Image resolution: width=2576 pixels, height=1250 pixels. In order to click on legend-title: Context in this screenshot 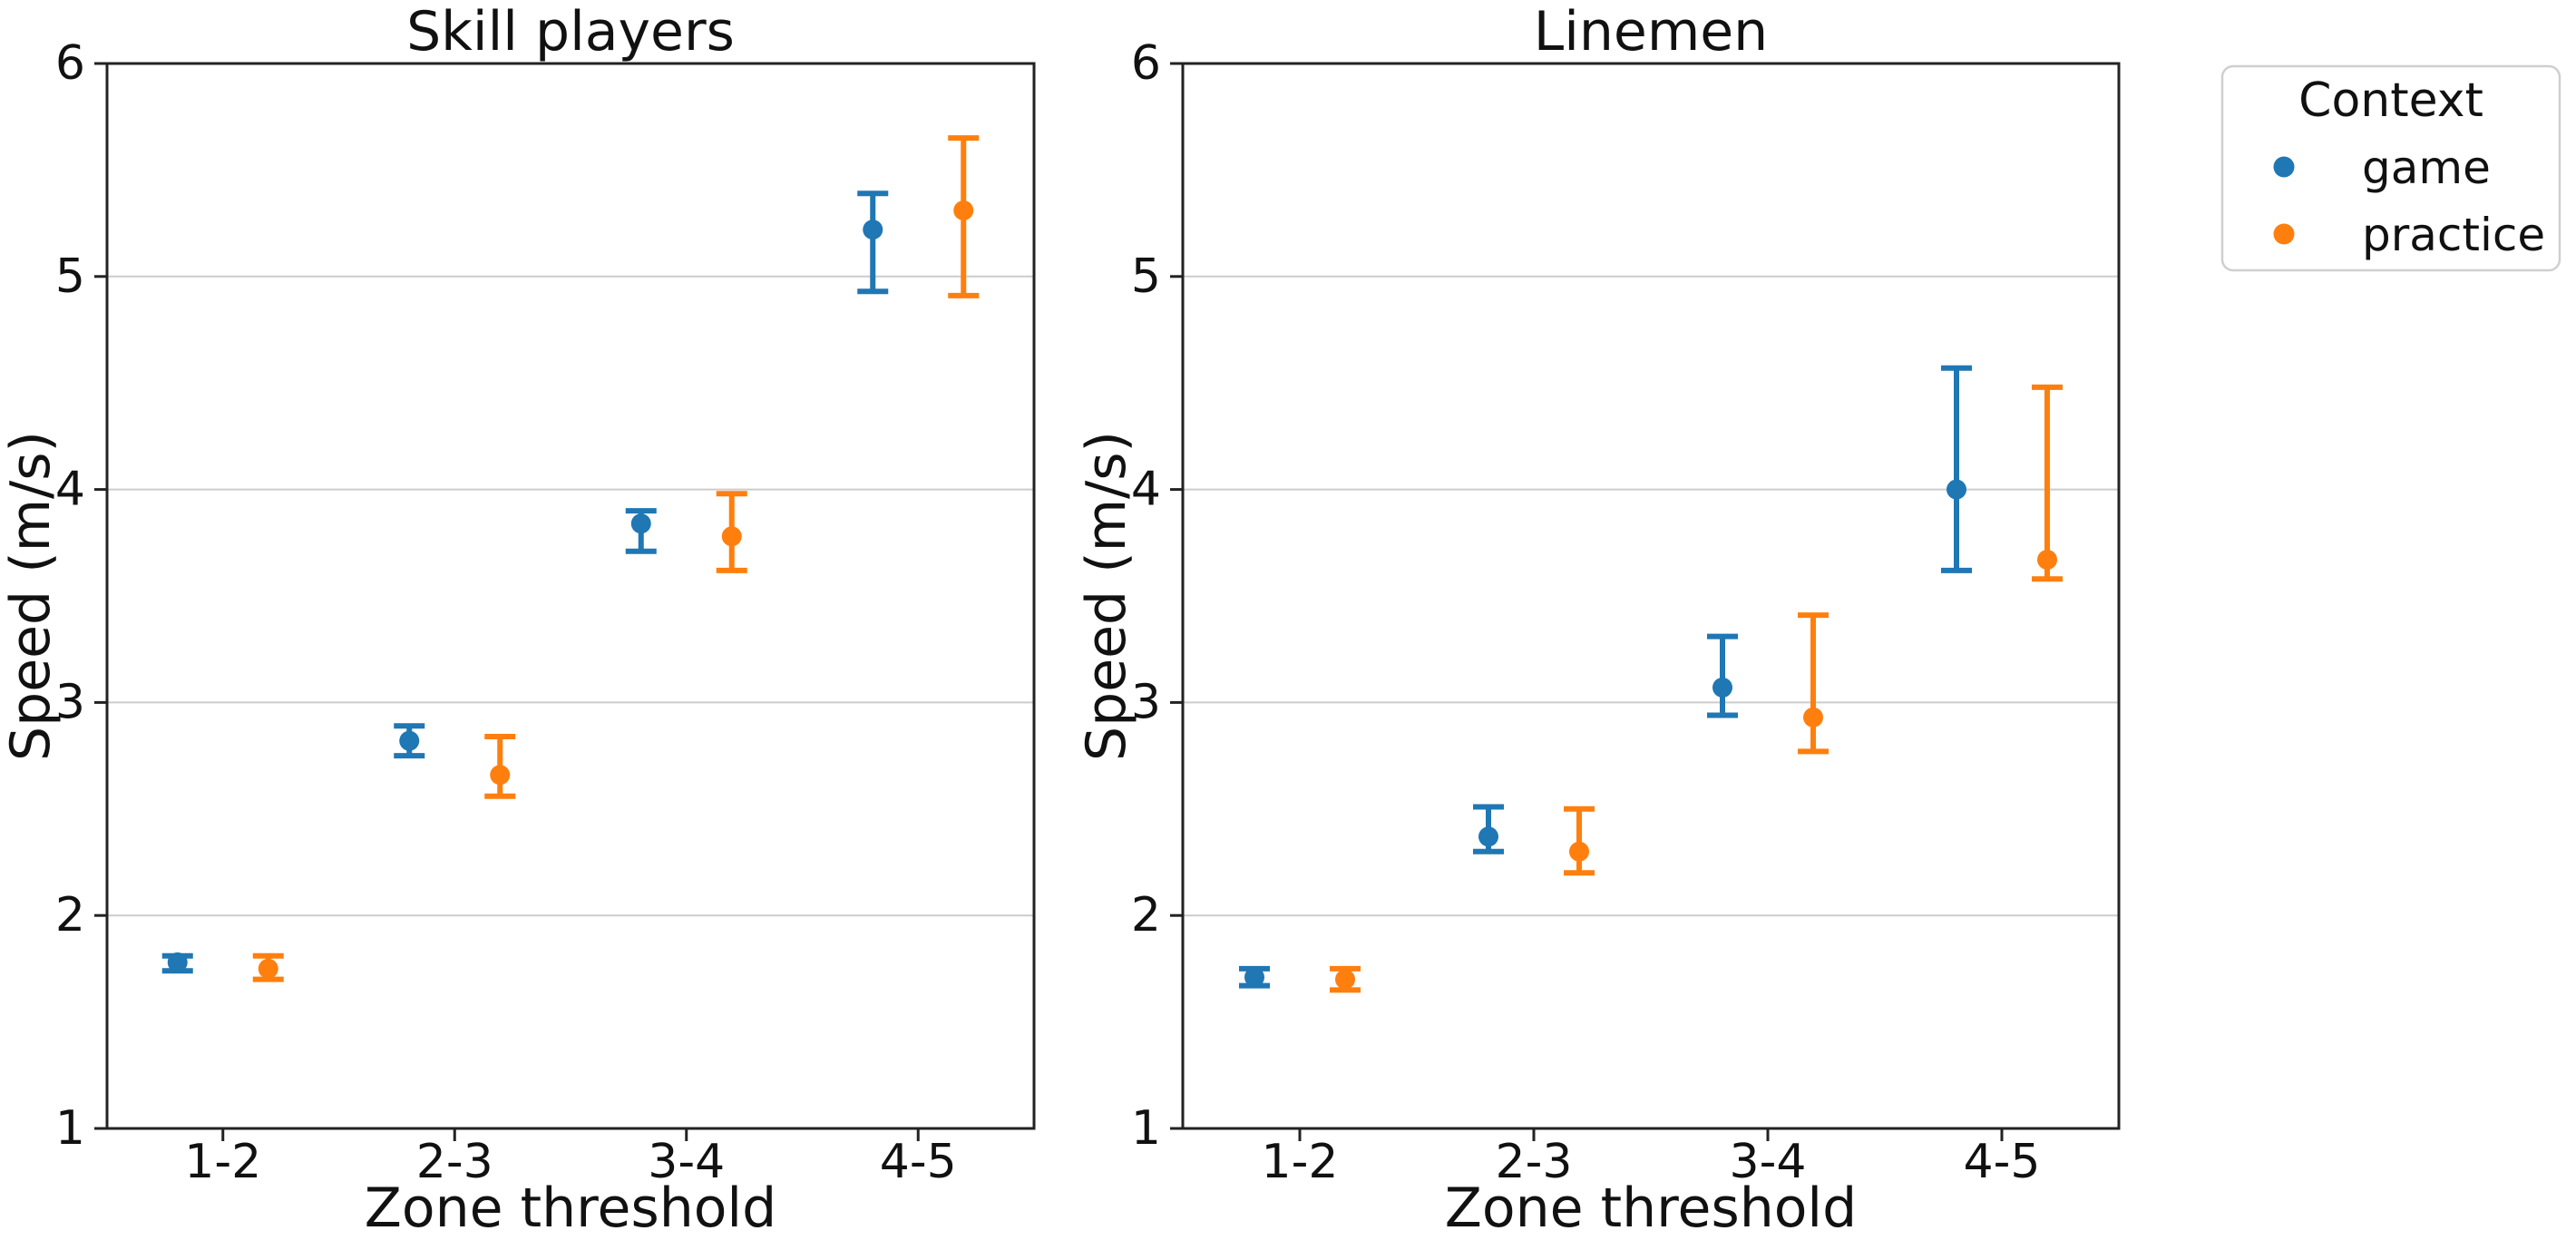, I will do `click(2390, 100)`.